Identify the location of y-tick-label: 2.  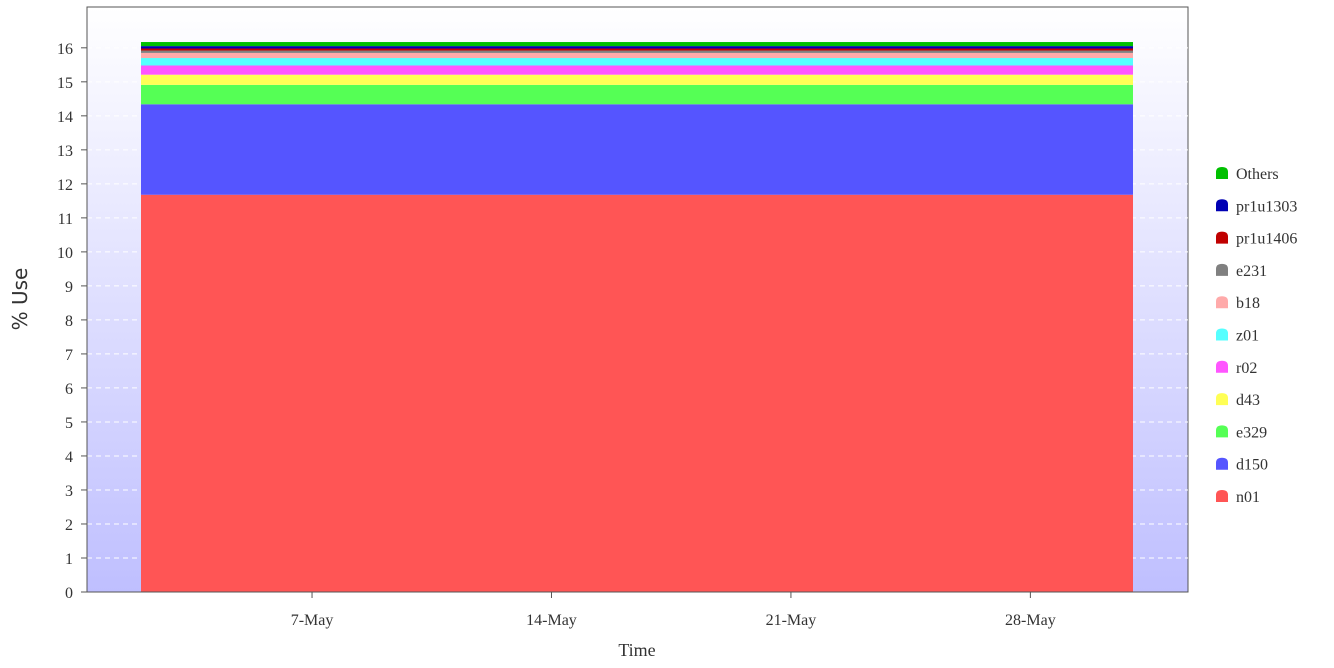
(69, 525).